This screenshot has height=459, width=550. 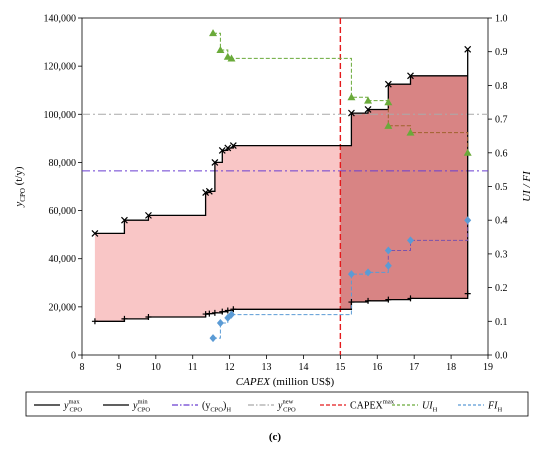 I want to click on y-right-tick-label: 1.0, so click(x=501, y=19).